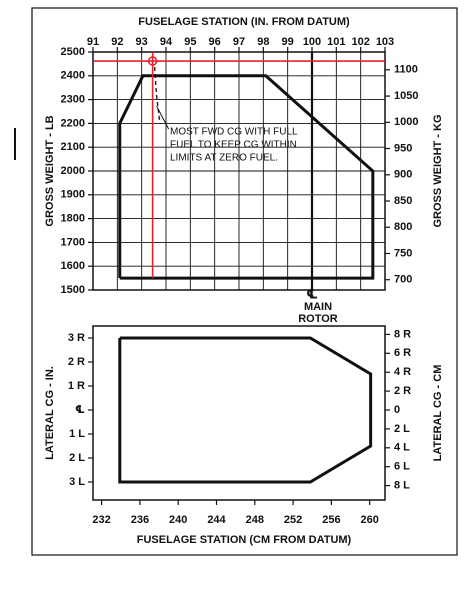 Image resolution: width=474 pixels, height=593 pixels. Describe the element at coordinates (76, 362) in the screenshot. I see `y-tick-label: 2 R` at that location.